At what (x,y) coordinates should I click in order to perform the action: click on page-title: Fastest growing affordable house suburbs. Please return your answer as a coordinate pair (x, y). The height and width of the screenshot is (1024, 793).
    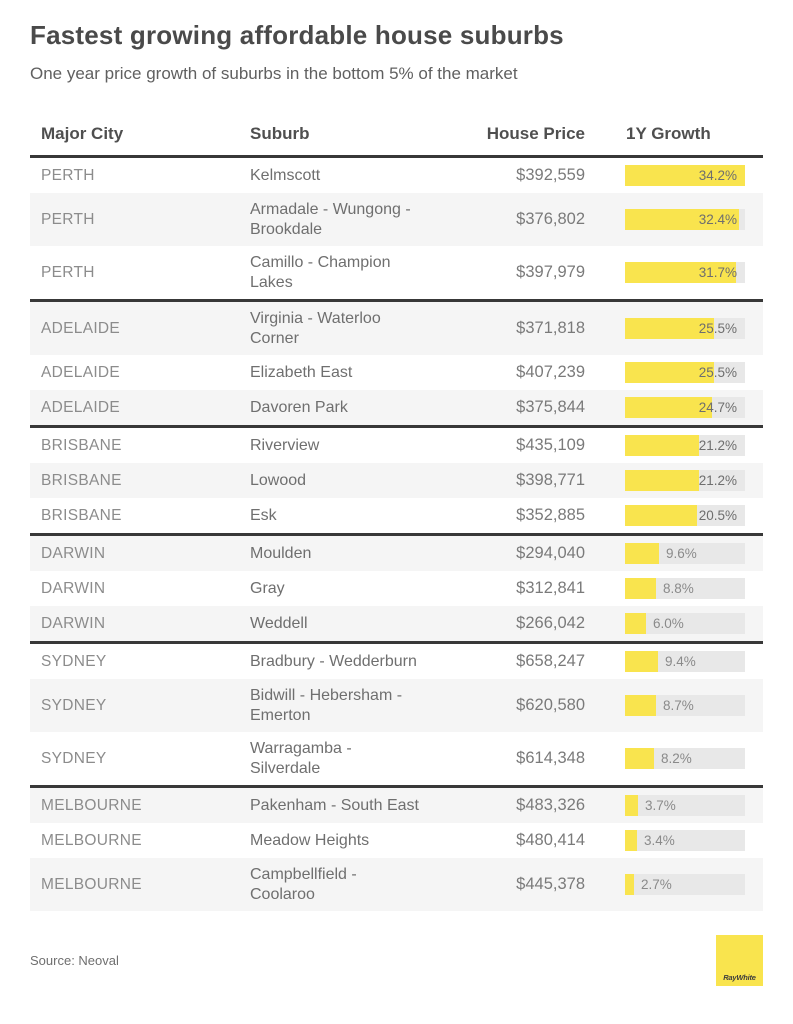
    Looking at the image, I should click on (297, 35).